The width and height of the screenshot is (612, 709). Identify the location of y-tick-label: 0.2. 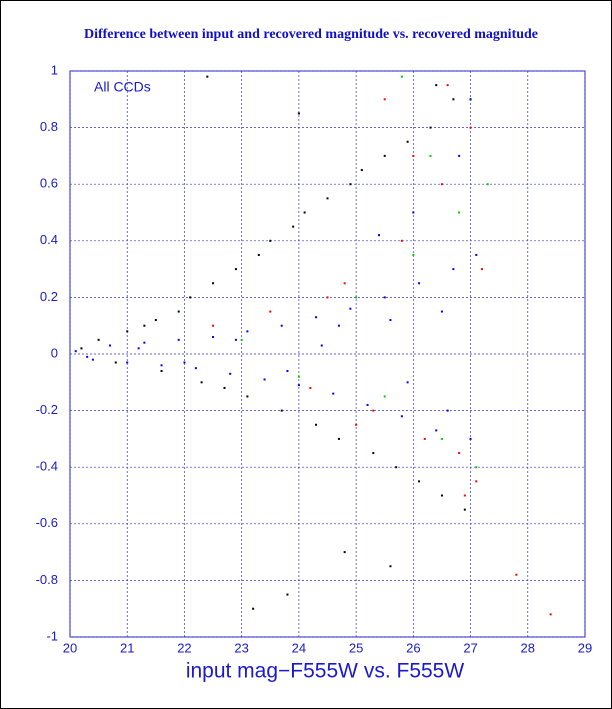
(49, 296).